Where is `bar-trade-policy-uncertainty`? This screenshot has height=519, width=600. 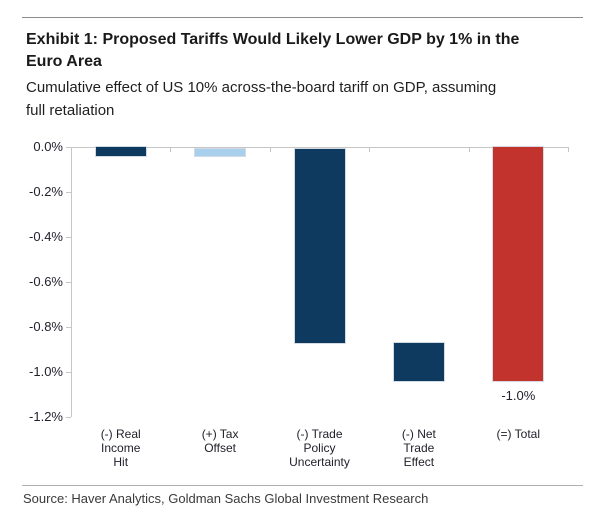 bar-trade-policy-uncertainty is located at coordinates (319, 245).